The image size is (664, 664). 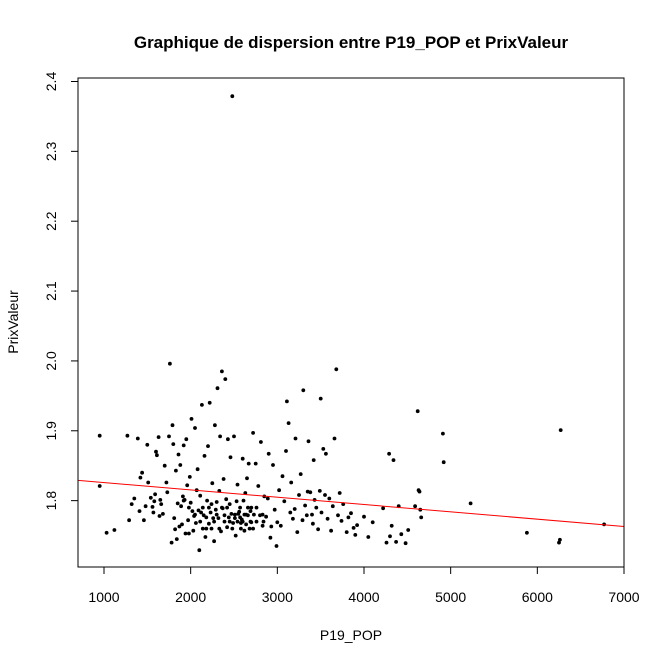 What do you see at coordinates (51, 361) in the screenshot?
I see `y-tick-label: 2.0` at bounding box center [51, 361].